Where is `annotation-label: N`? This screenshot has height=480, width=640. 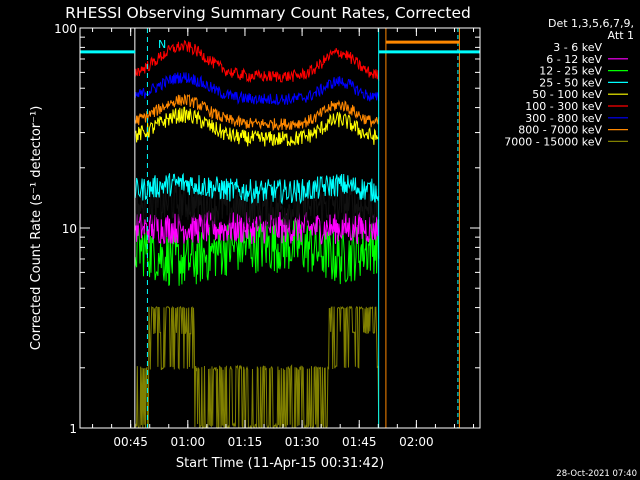 annotation-label: N is located at coordinates (162, 44).